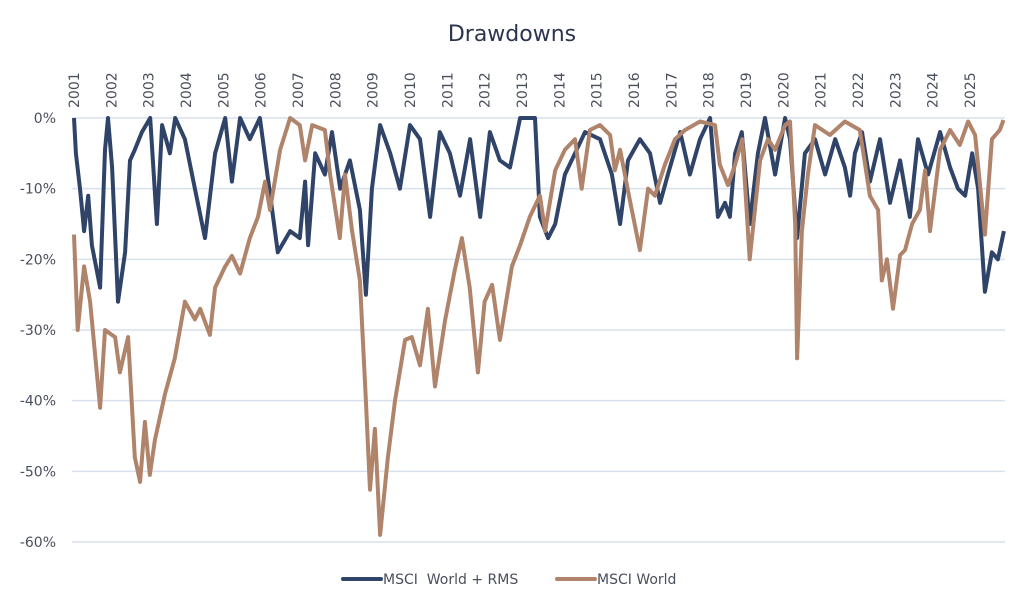 Image resolution: width=1024 pixels, height=609 pixels. Describe the element at coordinates (971, 90) in the screenshot. I see `x-tick-label: 2025` at that location.